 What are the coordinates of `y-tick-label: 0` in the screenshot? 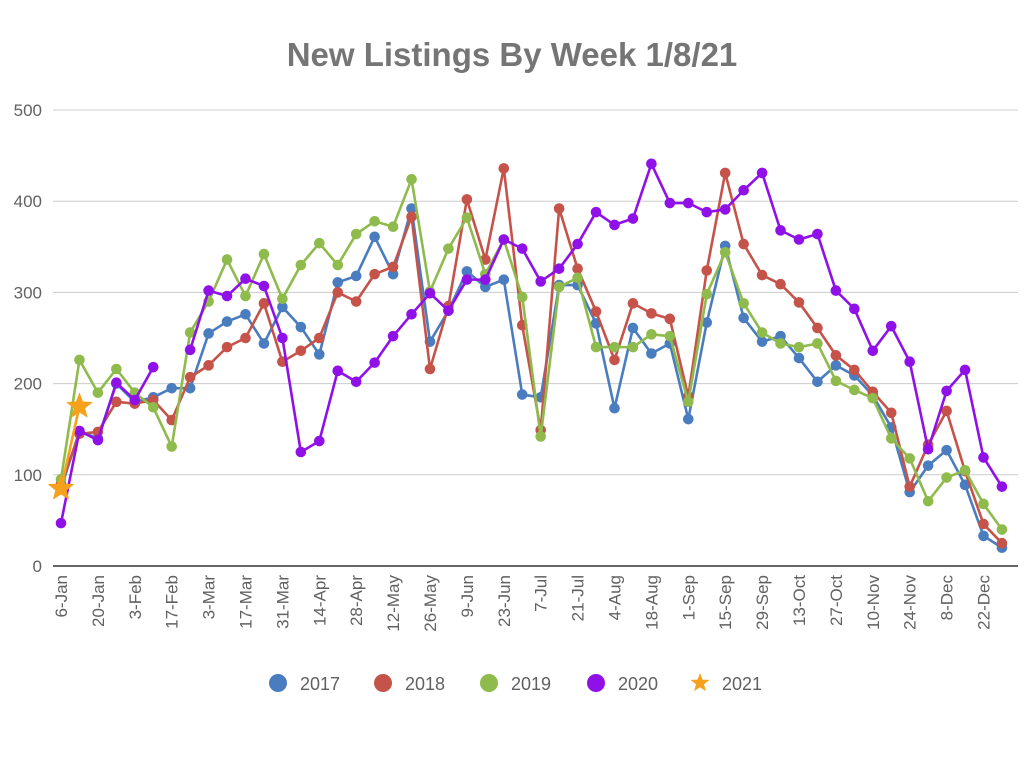 It's located at (37, 566).